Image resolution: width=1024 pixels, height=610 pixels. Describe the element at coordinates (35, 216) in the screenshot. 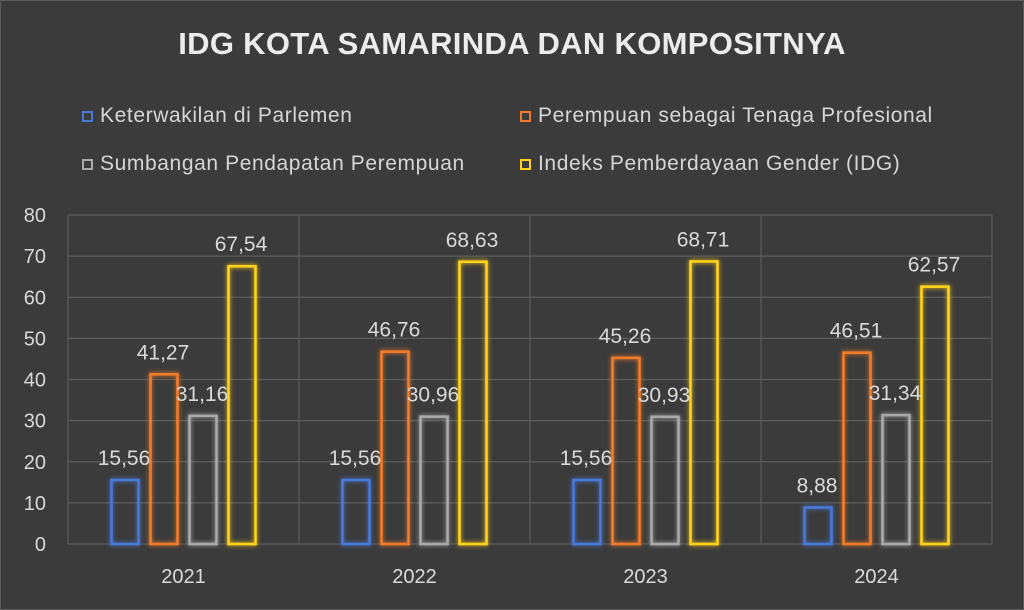

I see `y-tick-label: 80` at that location.